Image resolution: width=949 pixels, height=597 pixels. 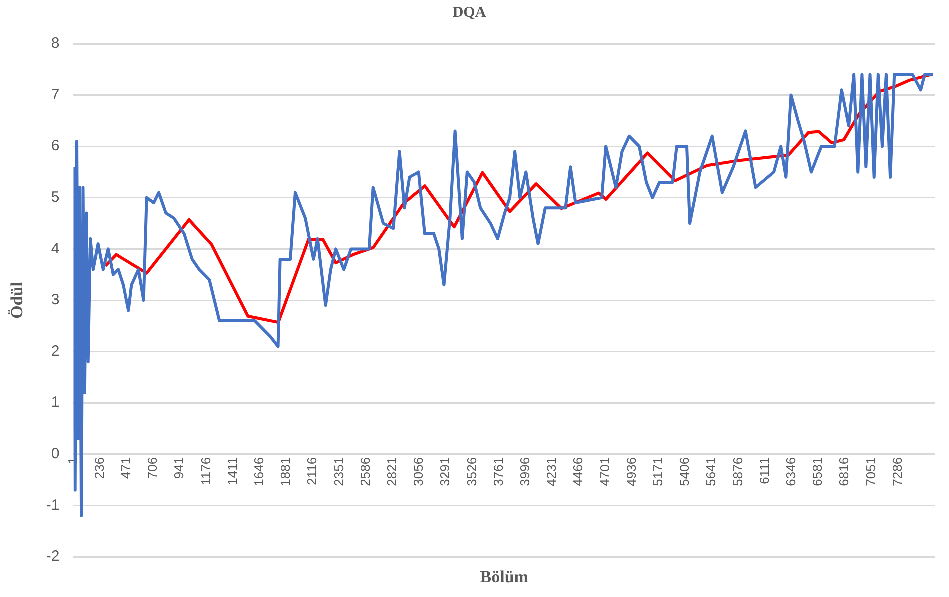 What do you see at coordinates (604, 471) in the screenshot?
I see `x-tick-label: 4701` at bounding box center [604, 471].